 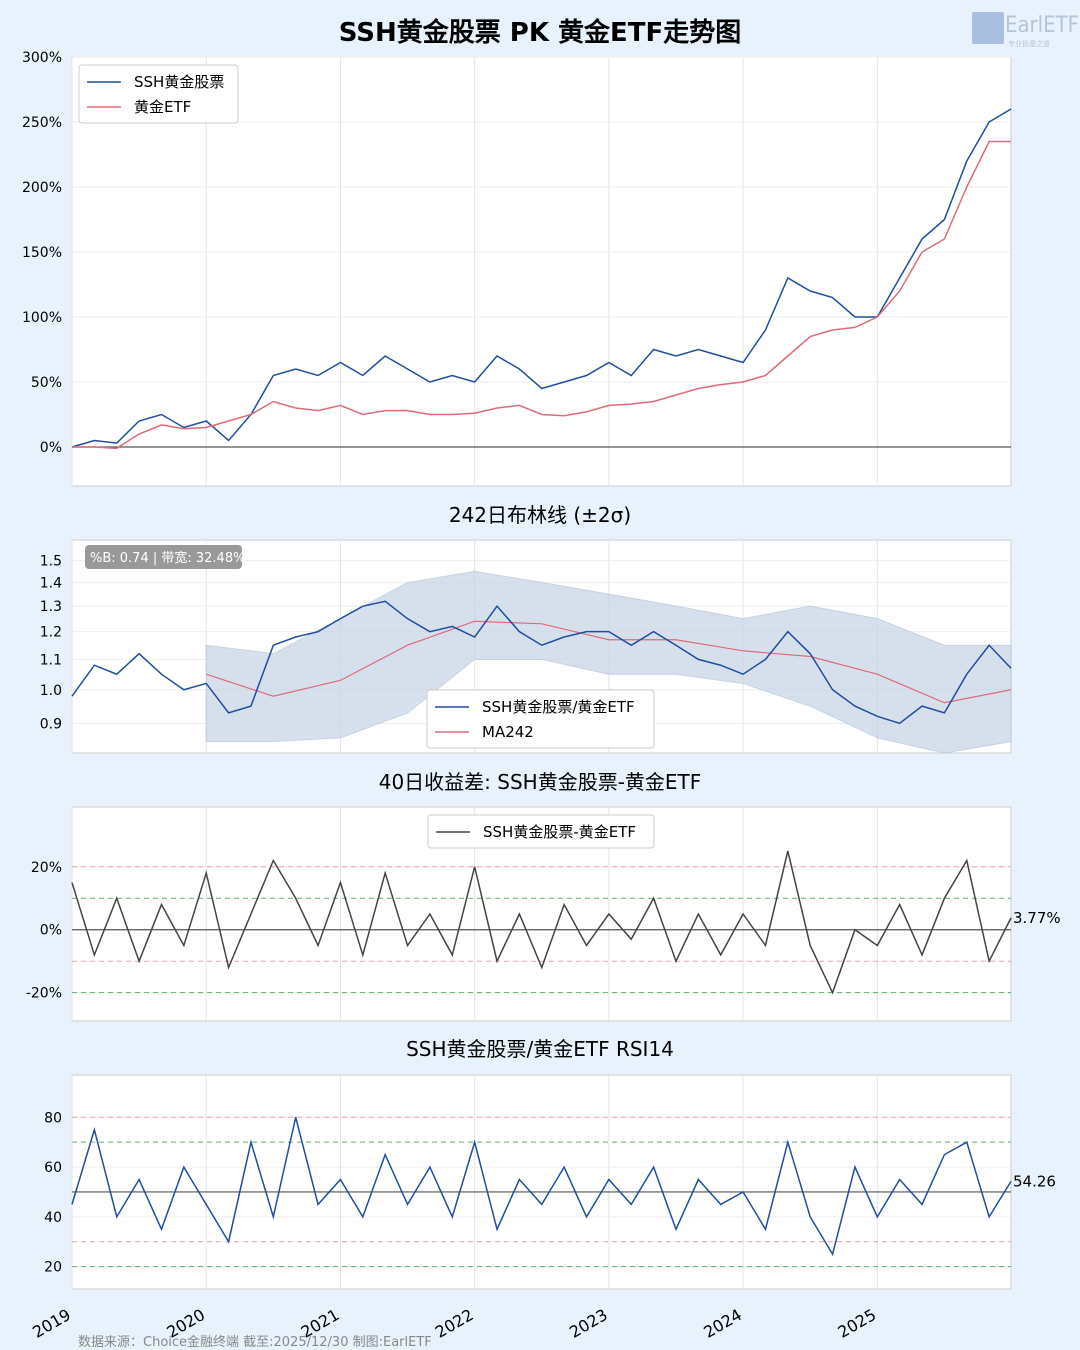 I want to click on y-tick-label: -20%, so click(x=44, y=994).